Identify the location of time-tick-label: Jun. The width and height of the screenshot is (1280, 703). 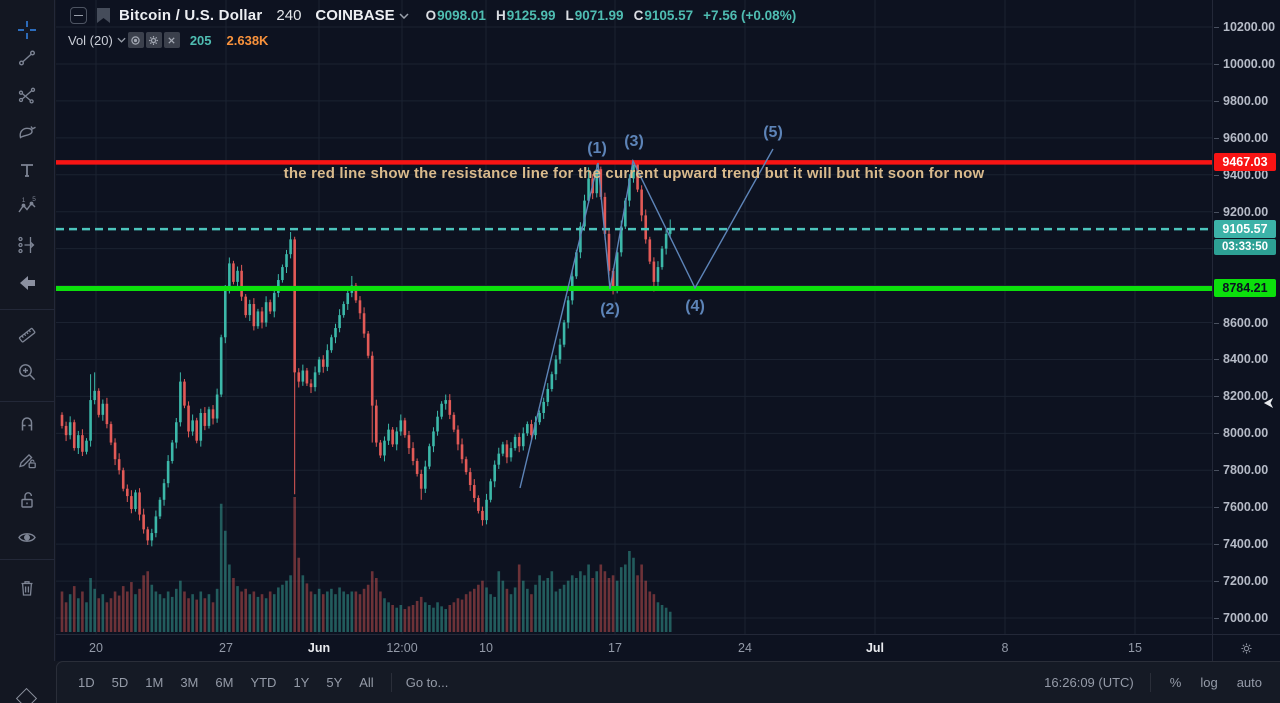
(319, 648).